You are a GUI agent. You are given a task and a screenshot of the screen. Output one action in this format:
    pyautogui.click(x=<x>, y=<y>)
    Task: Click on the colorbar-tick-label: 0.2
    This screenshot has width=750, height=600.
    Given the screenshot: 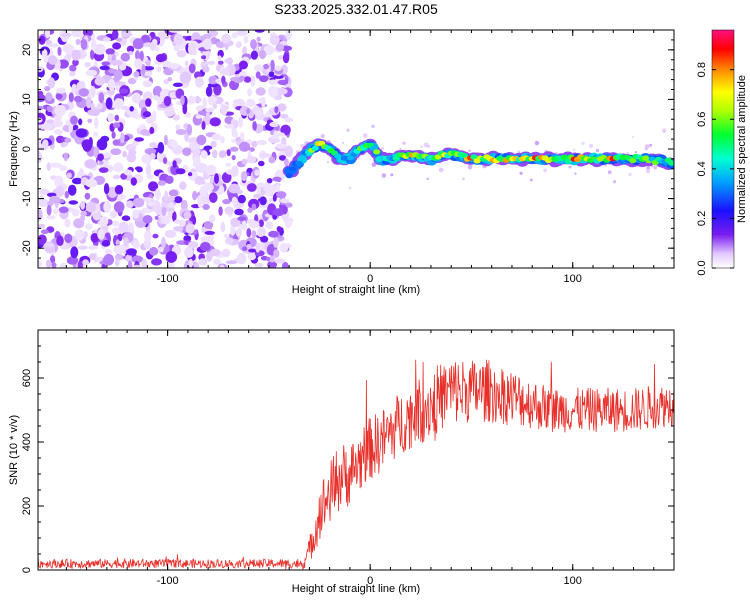 What is the action you would take?
    pyautogui.click(x=702, y=218)
    